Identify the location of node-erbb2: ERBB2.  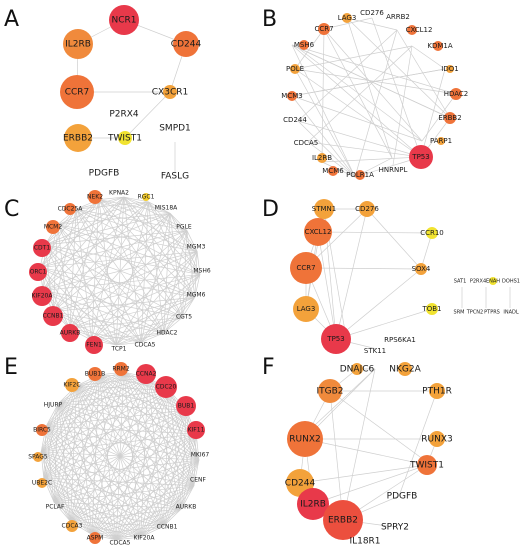
(78, 138).